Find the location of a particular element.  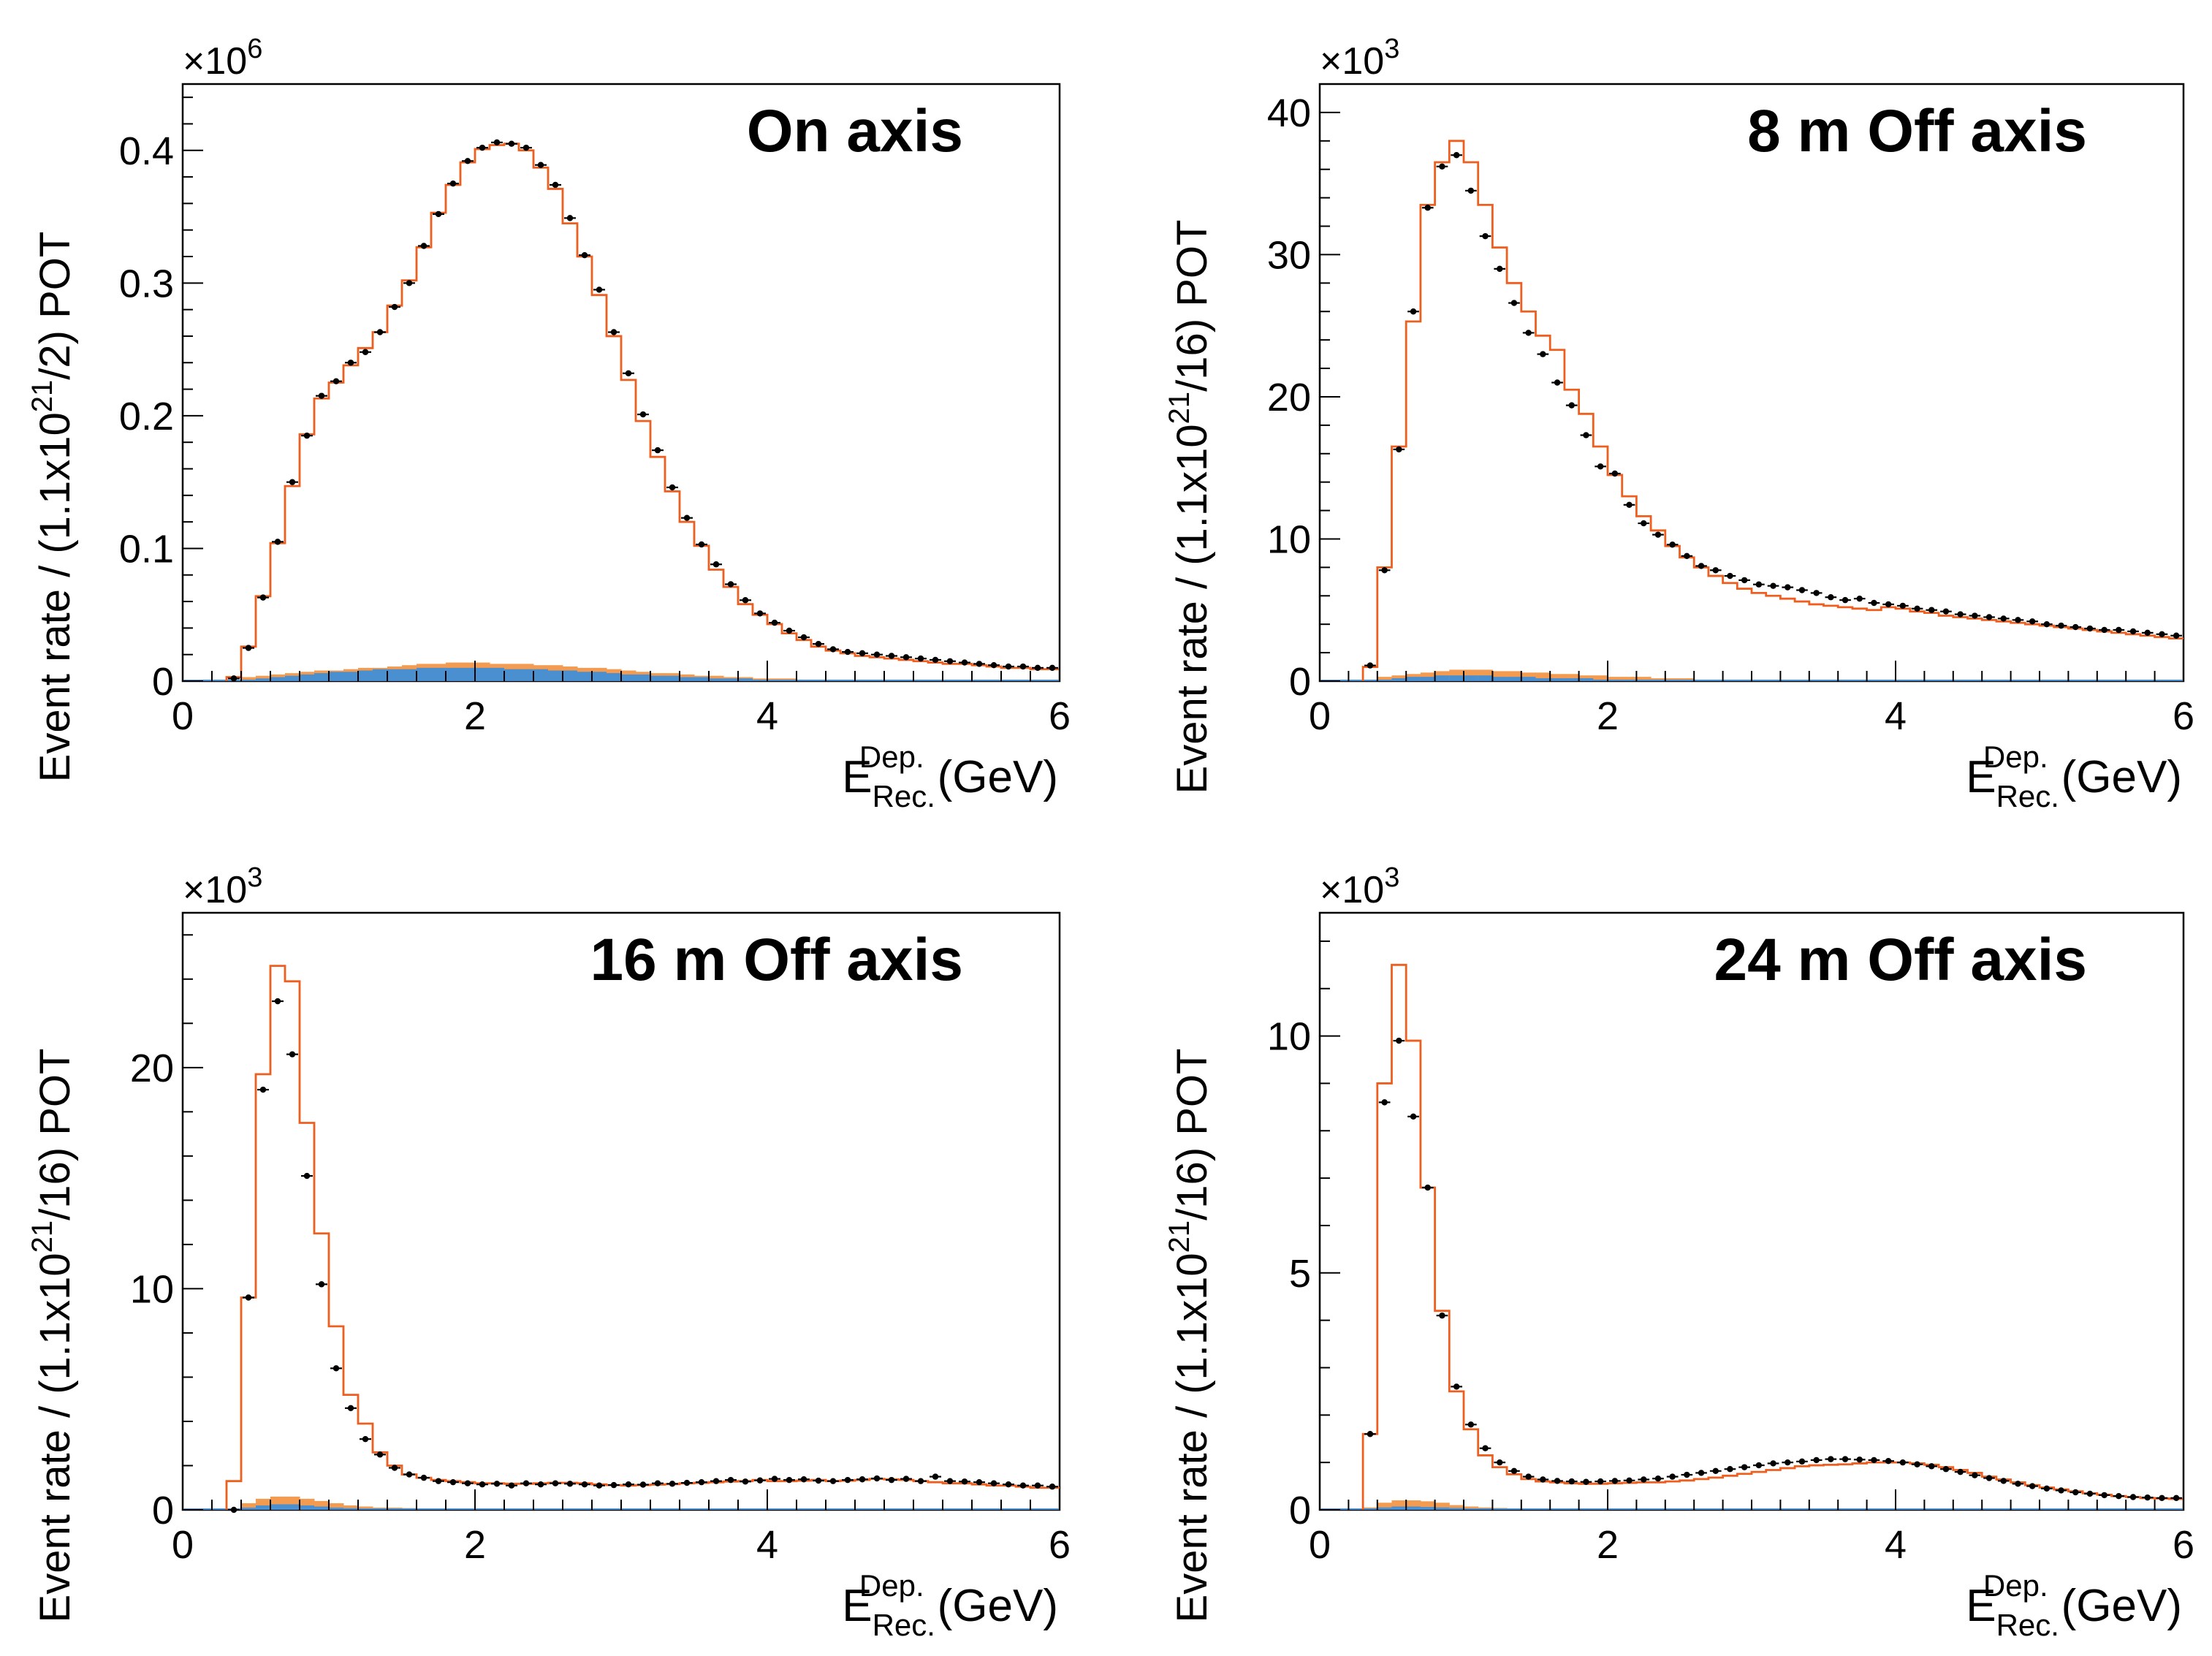

y-tick-label: 40 is located at coordinates (1289, 113).